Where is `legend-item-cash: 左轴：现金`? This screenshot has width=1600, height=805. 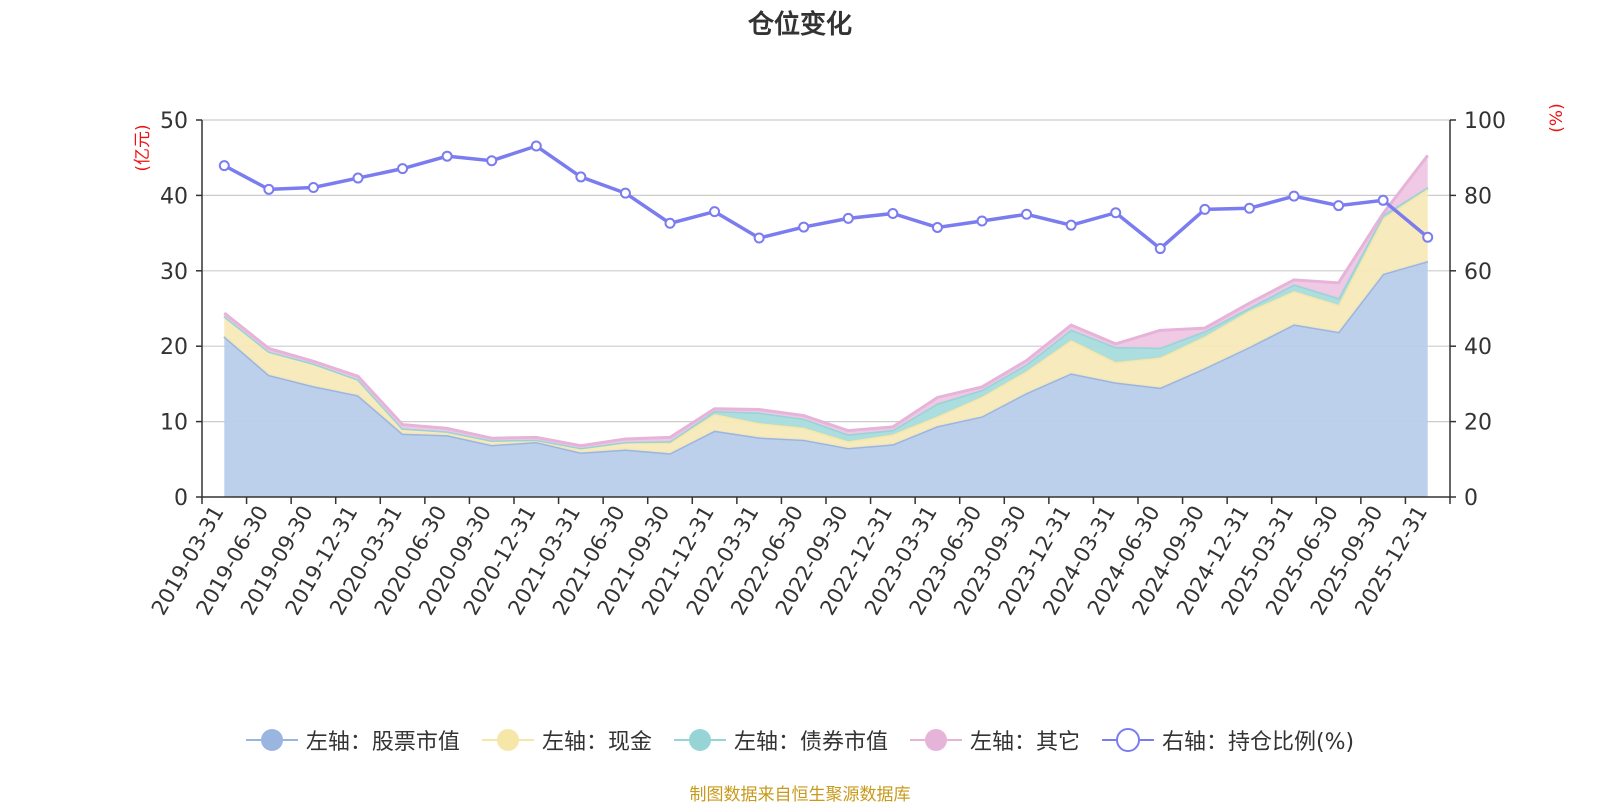
legend-item-cash: 左轴：现金 is located at coordinates (566, 740).